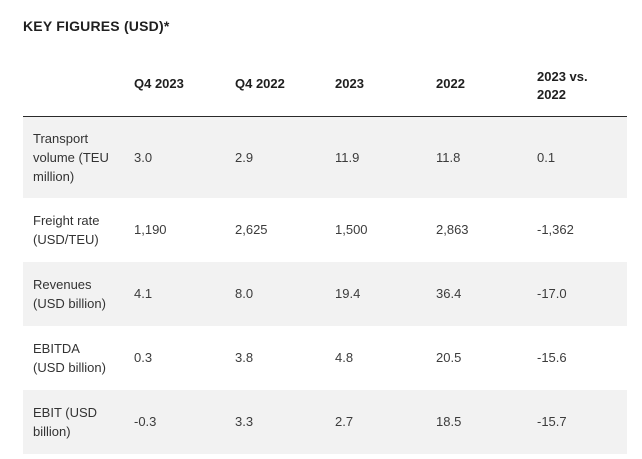  I want to click on table-cell: -15.7, so click(577, 421).